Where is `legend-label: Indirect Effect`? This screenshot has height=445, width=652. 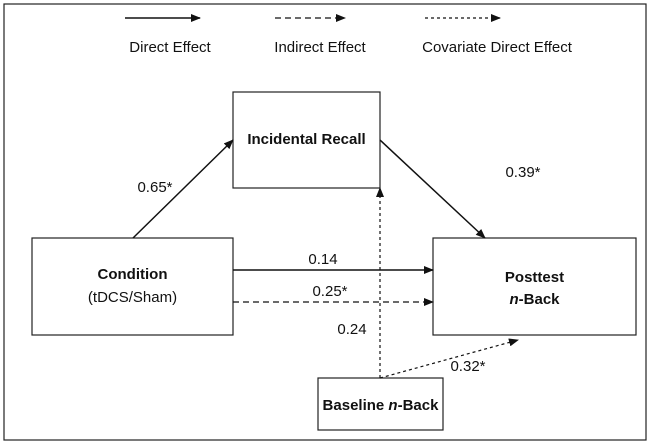 legend-label: Indirect Effect is located at coordinates (320, 47).